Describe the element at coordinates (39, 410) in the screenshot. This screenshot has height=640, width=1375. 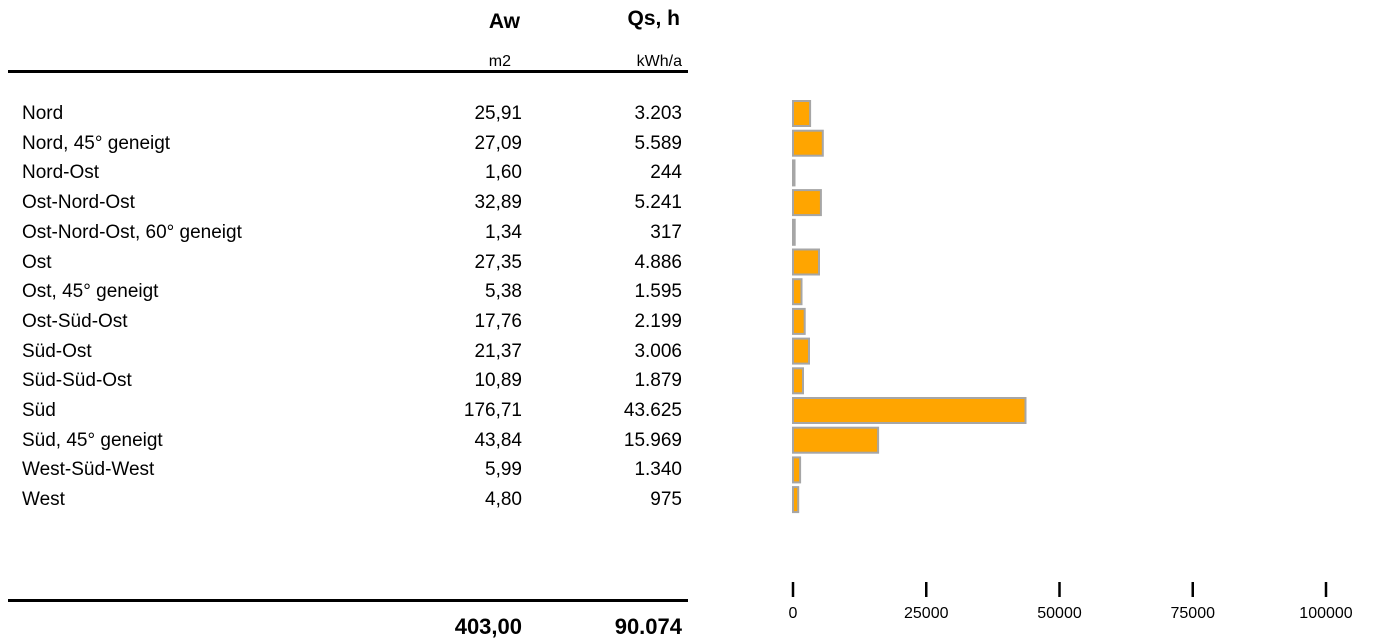
I see `row-label: Süd` at that location.